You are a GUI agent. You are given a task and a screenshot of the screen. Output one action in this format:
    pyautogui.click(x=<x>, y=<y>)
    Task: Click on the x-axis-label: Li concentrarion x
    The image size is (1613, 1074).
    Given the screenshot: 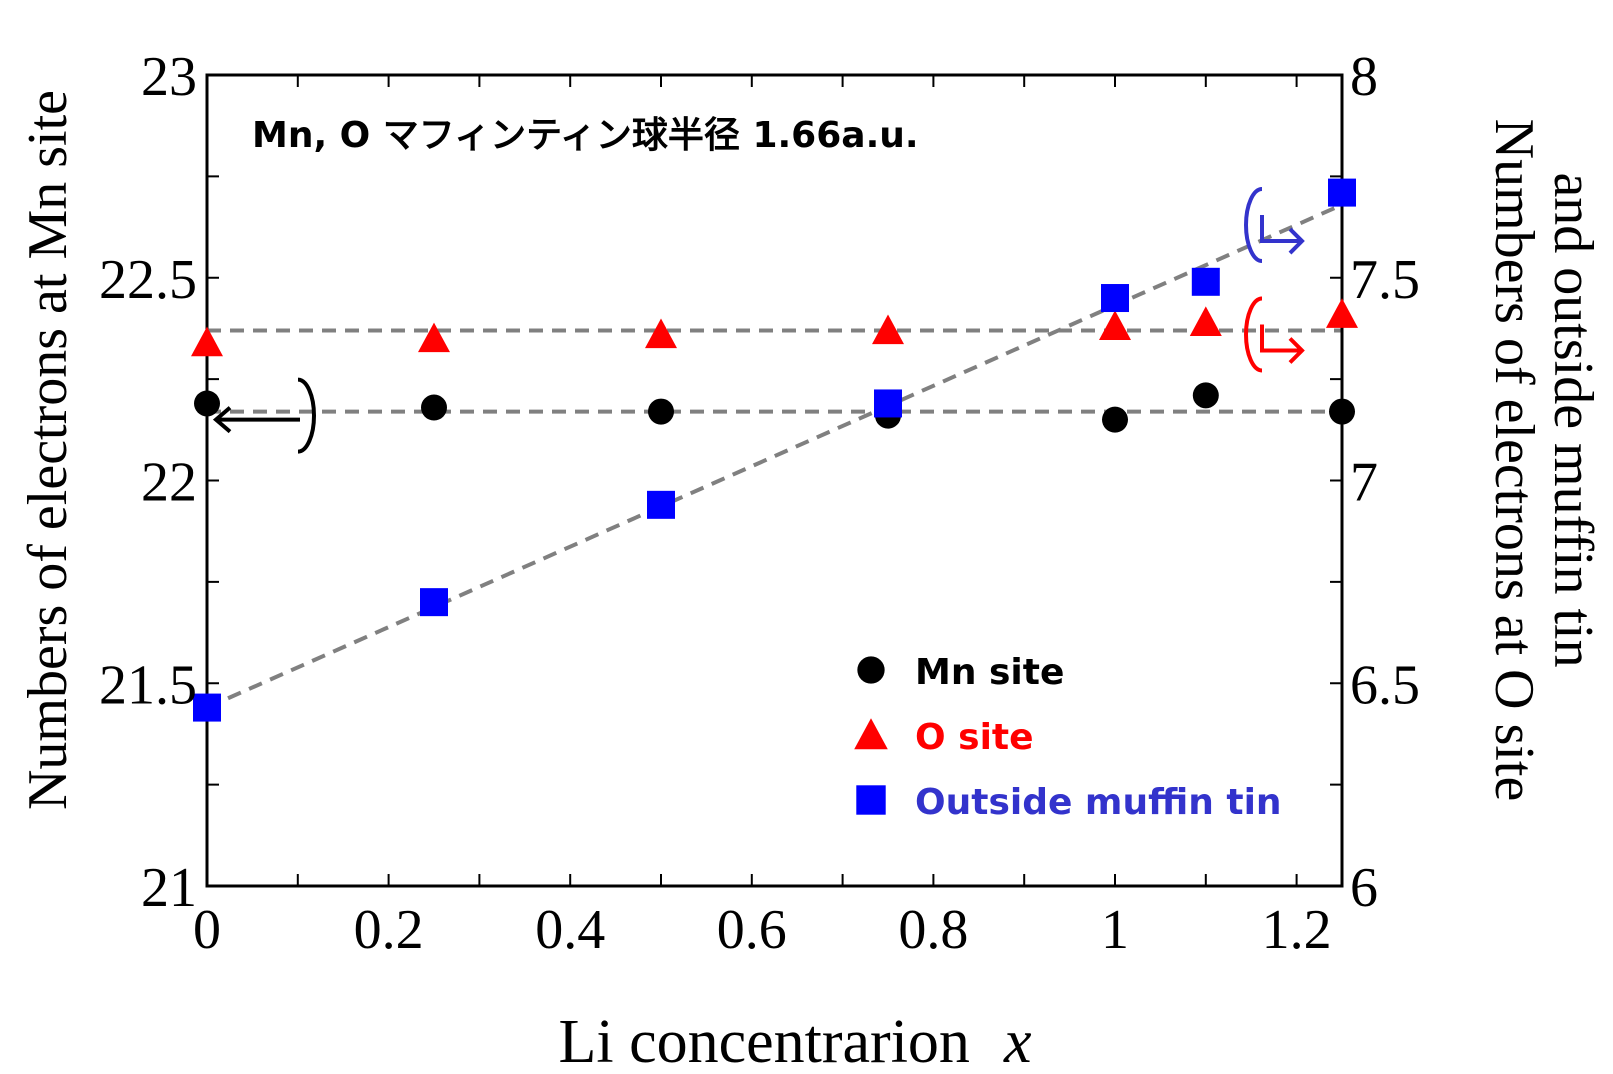 What is the action you would take?
    pyautogui.click(x=795, y=1041)
    